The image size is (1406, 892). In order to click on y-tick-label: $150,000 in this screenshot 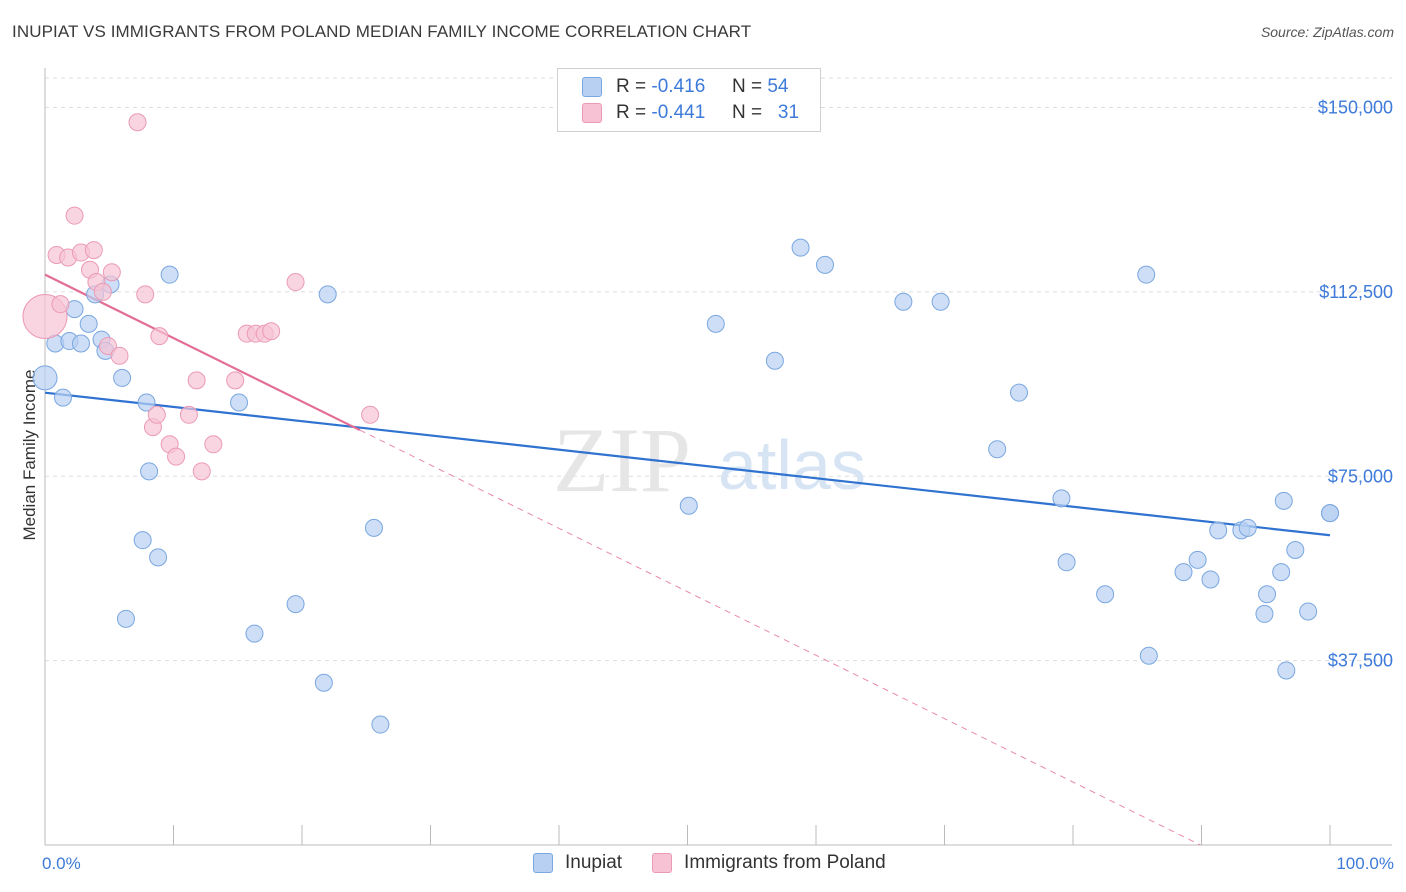, I will do `click(1355, 108)`.